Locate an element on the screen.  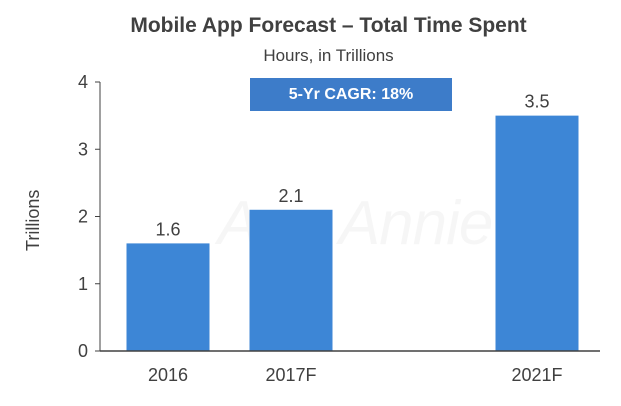
data-label: 2.1 is located at coordinates (290, 196).